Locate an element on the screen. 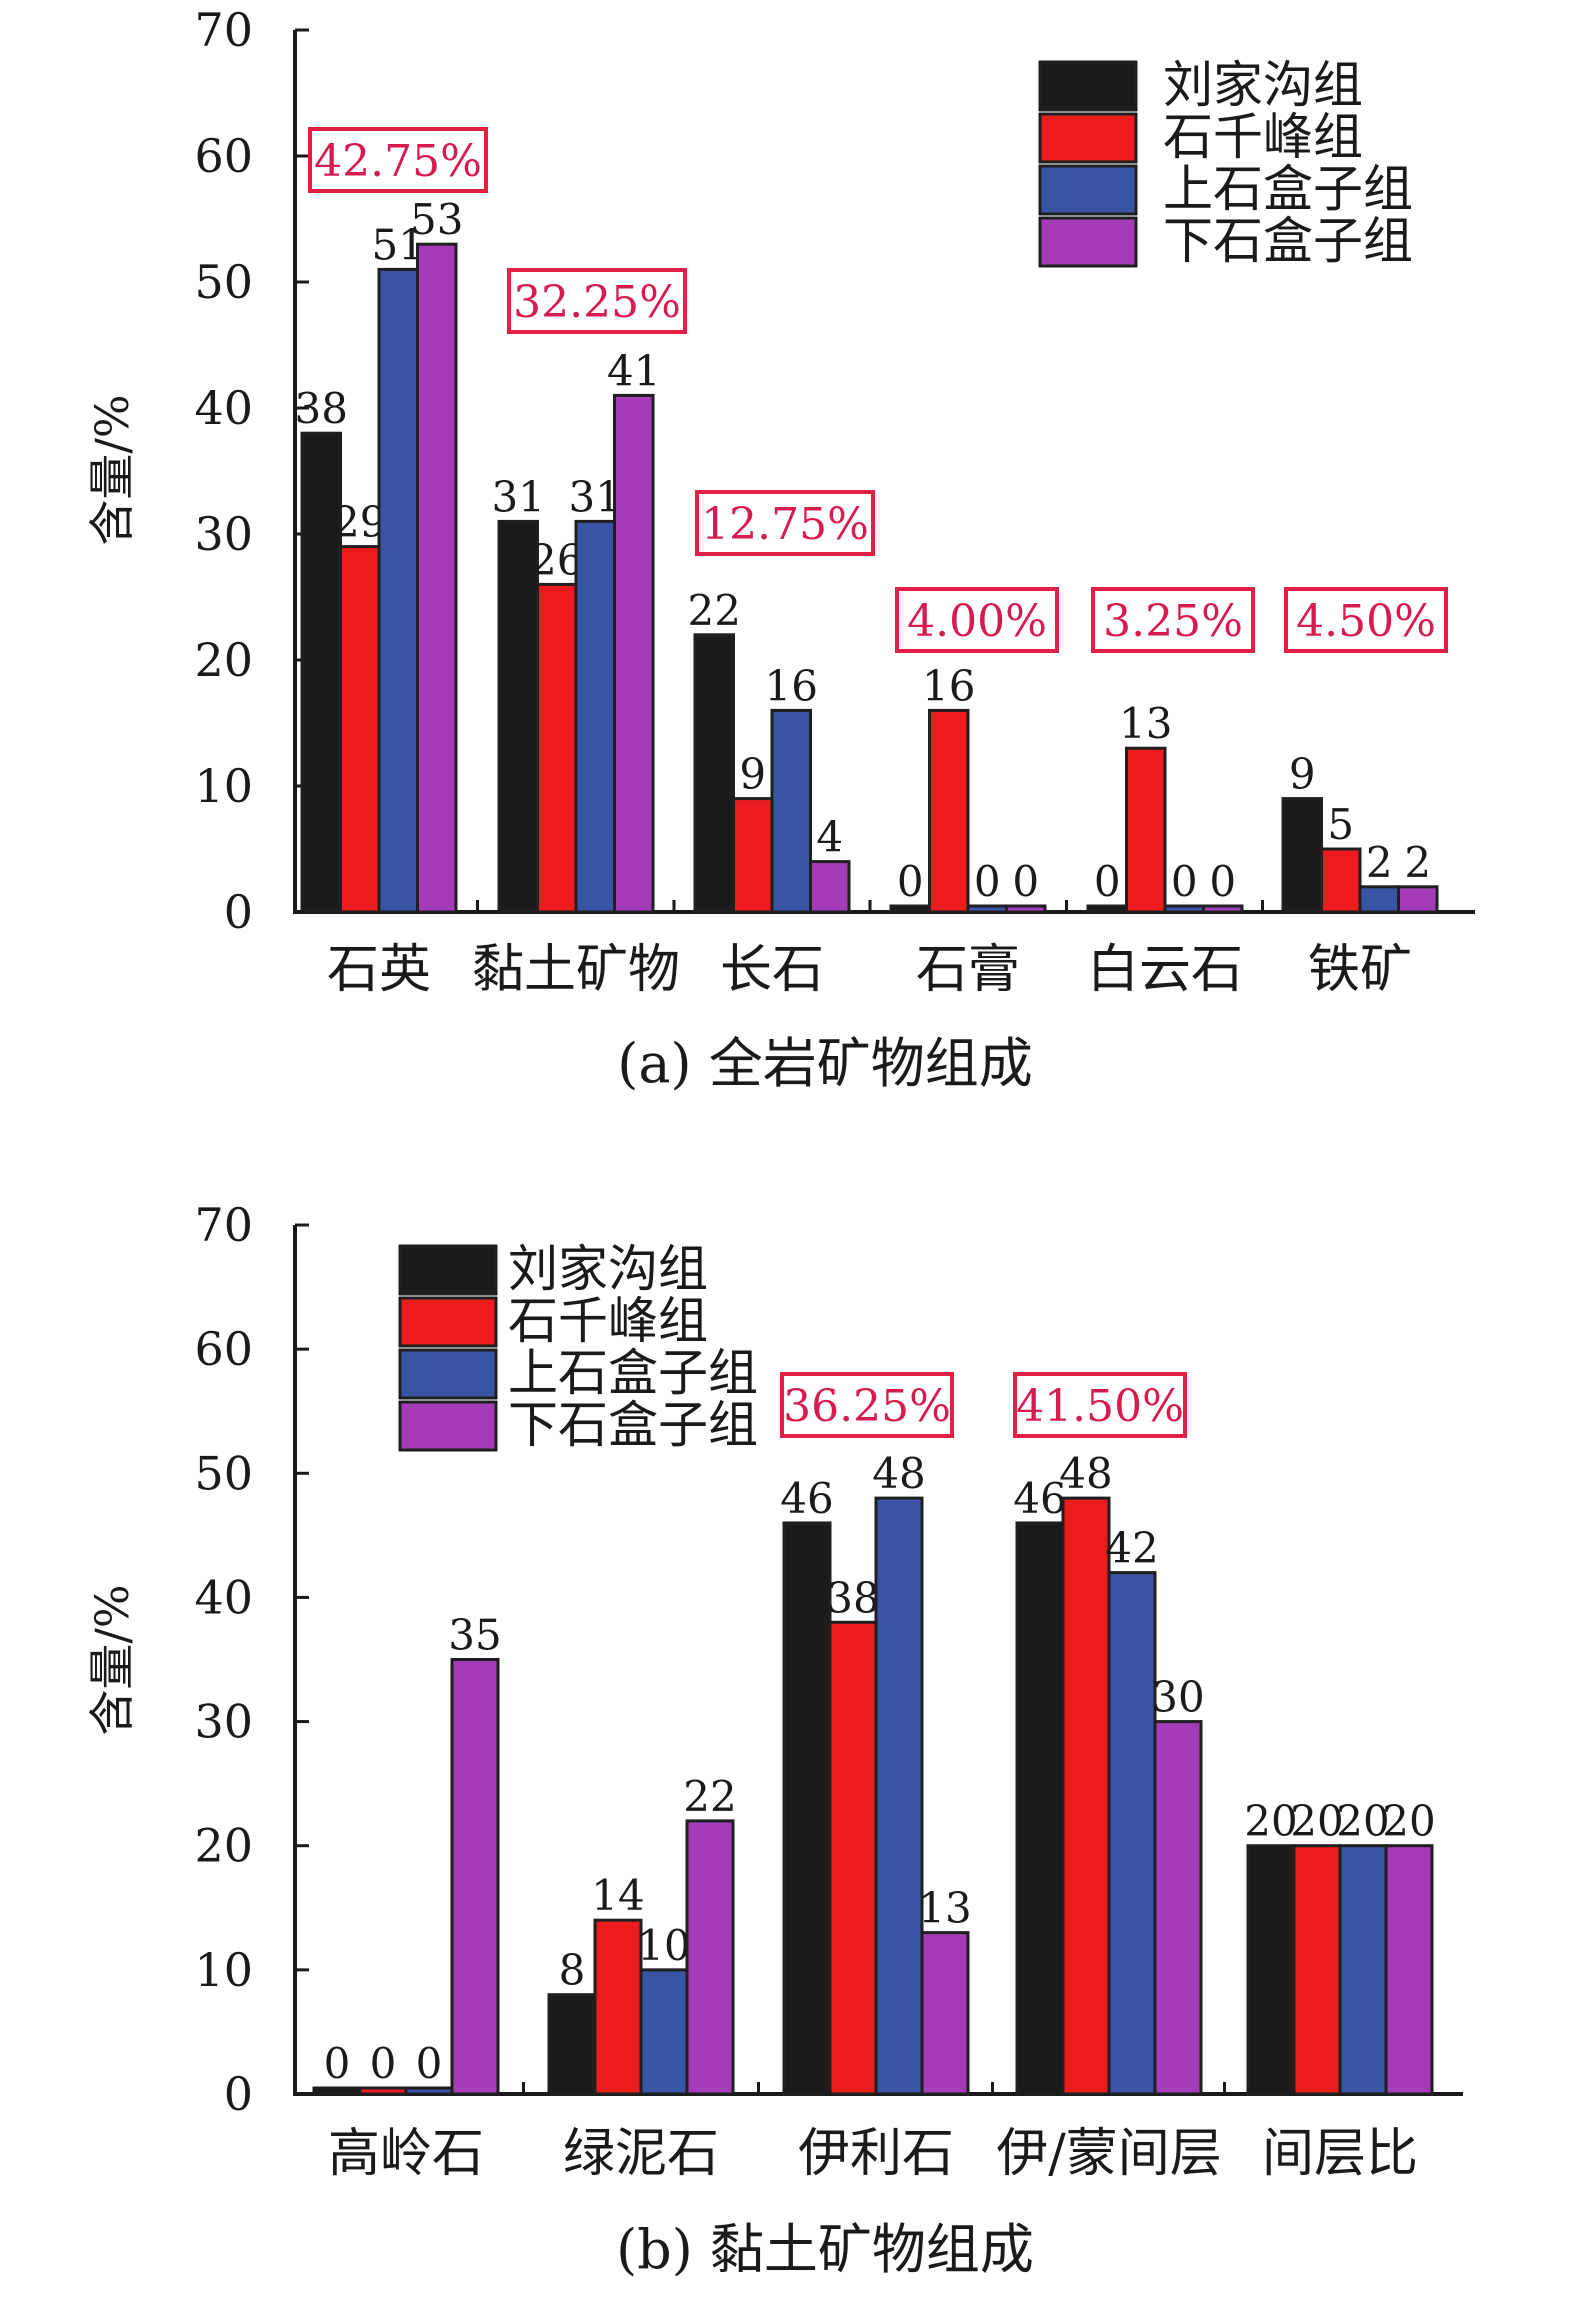 Image resolution: width=1575 pixels, height=2305 pixels. bar-value-label: 10 is located at coordinates (663, 1945).